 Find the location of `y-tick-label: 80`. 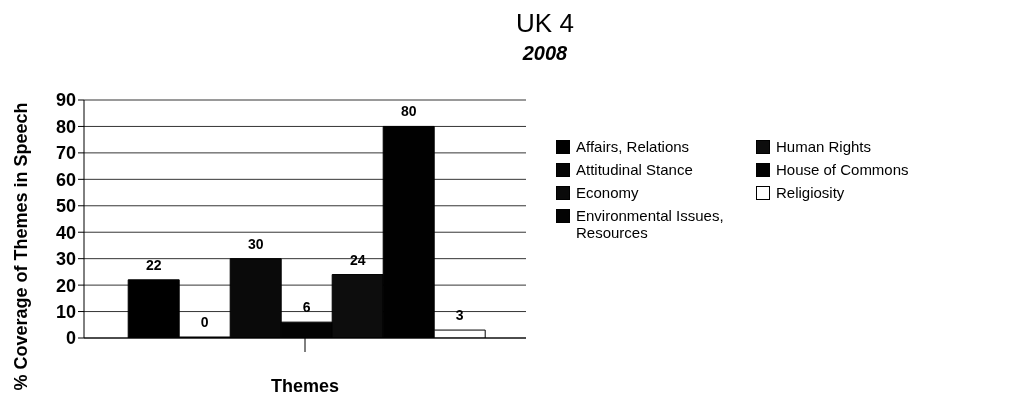

y-tick-label: 80 is located at coordinates (65, 126).